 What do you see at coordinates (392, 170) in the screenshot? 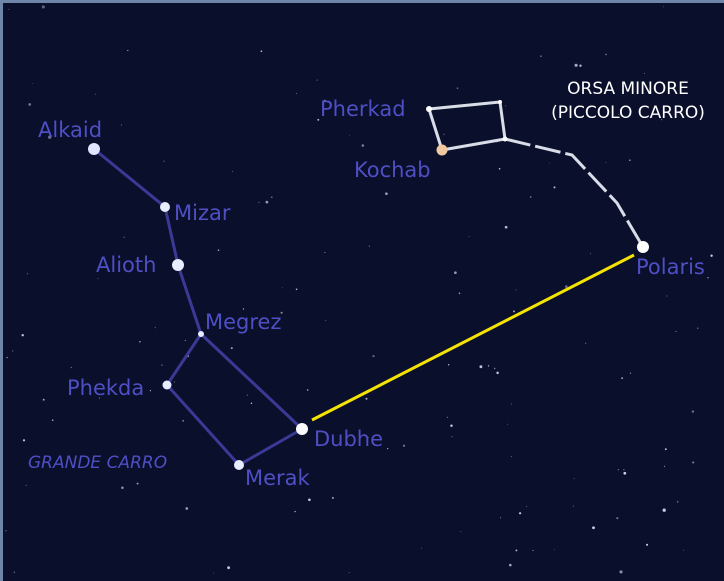
I see `star-label: Kochab` at bounding box center [392, 170].